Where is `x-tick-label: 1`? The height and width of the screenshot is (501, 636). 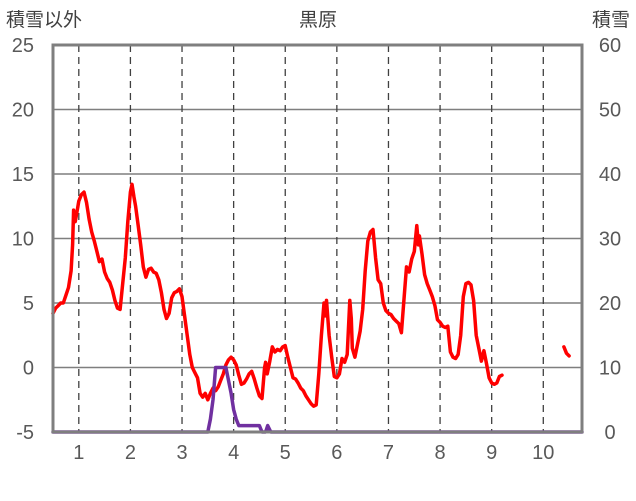 x-tick-label: 1 is located at coordinates (78, 453).